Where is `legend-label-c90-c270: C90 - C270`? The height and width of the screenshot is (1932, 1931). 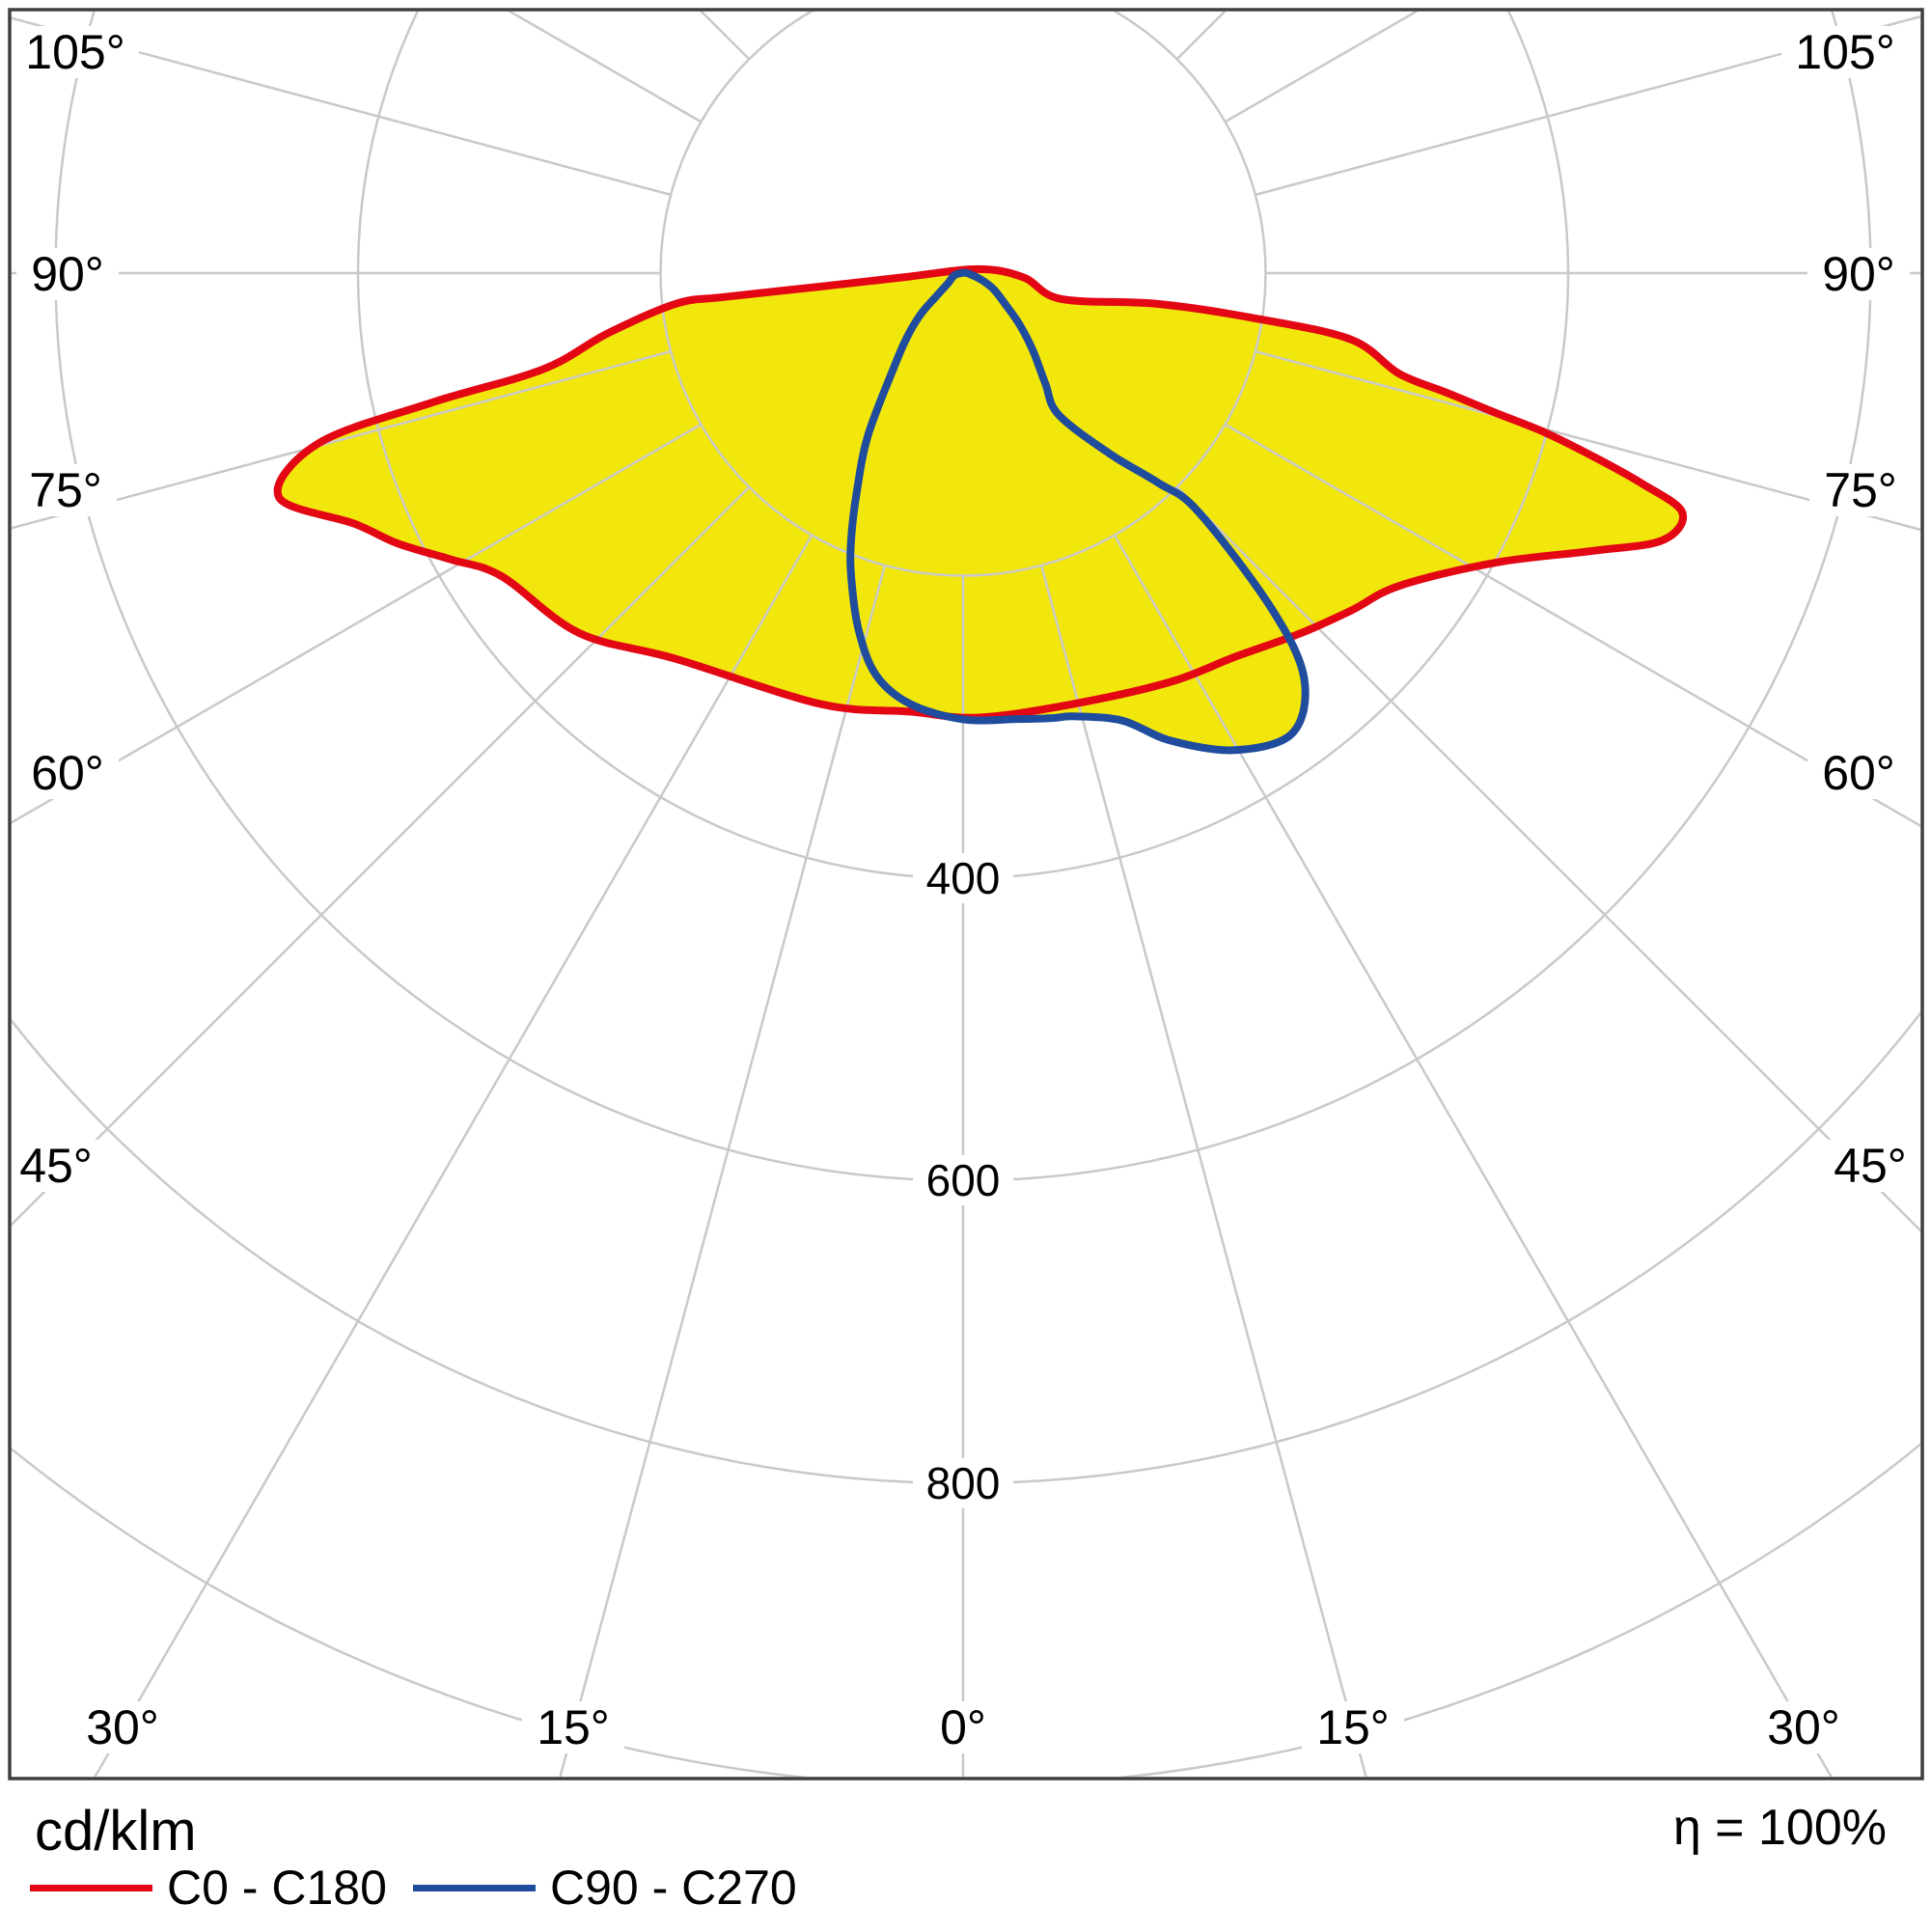 legend-label-c90-c270: C90 - C270 is located at coordinates (673, 1888).